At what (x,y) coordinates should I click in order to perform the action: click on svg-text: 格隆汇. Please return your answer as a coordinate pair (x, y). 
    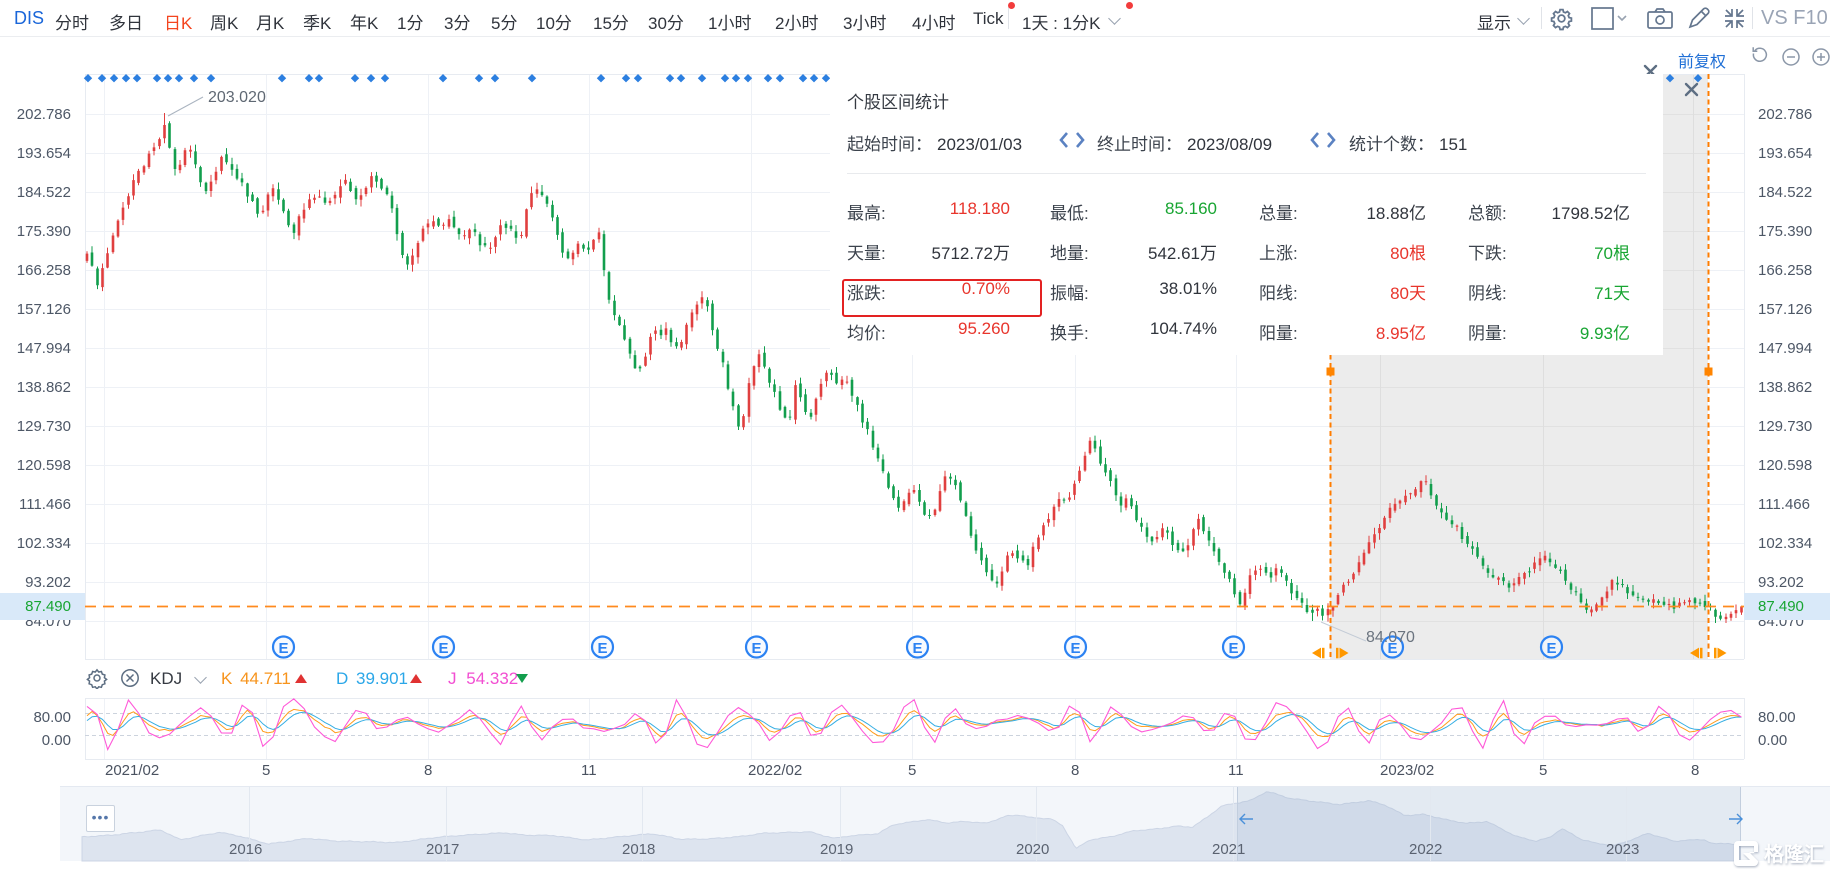
    Looking at the image, I should click on (1794, 854).